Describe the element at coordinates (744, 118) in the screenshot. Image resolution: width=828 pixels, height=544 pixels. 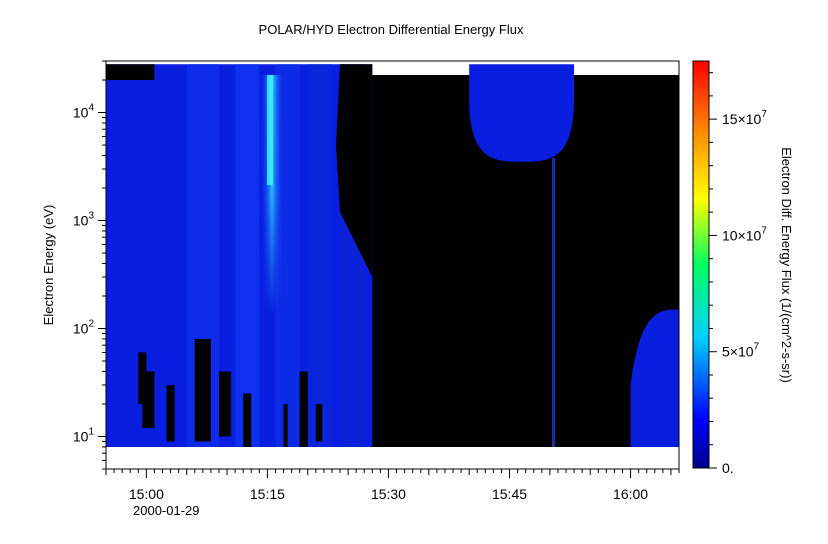
I see `colorbar-tick-label: 15×107` at that location.